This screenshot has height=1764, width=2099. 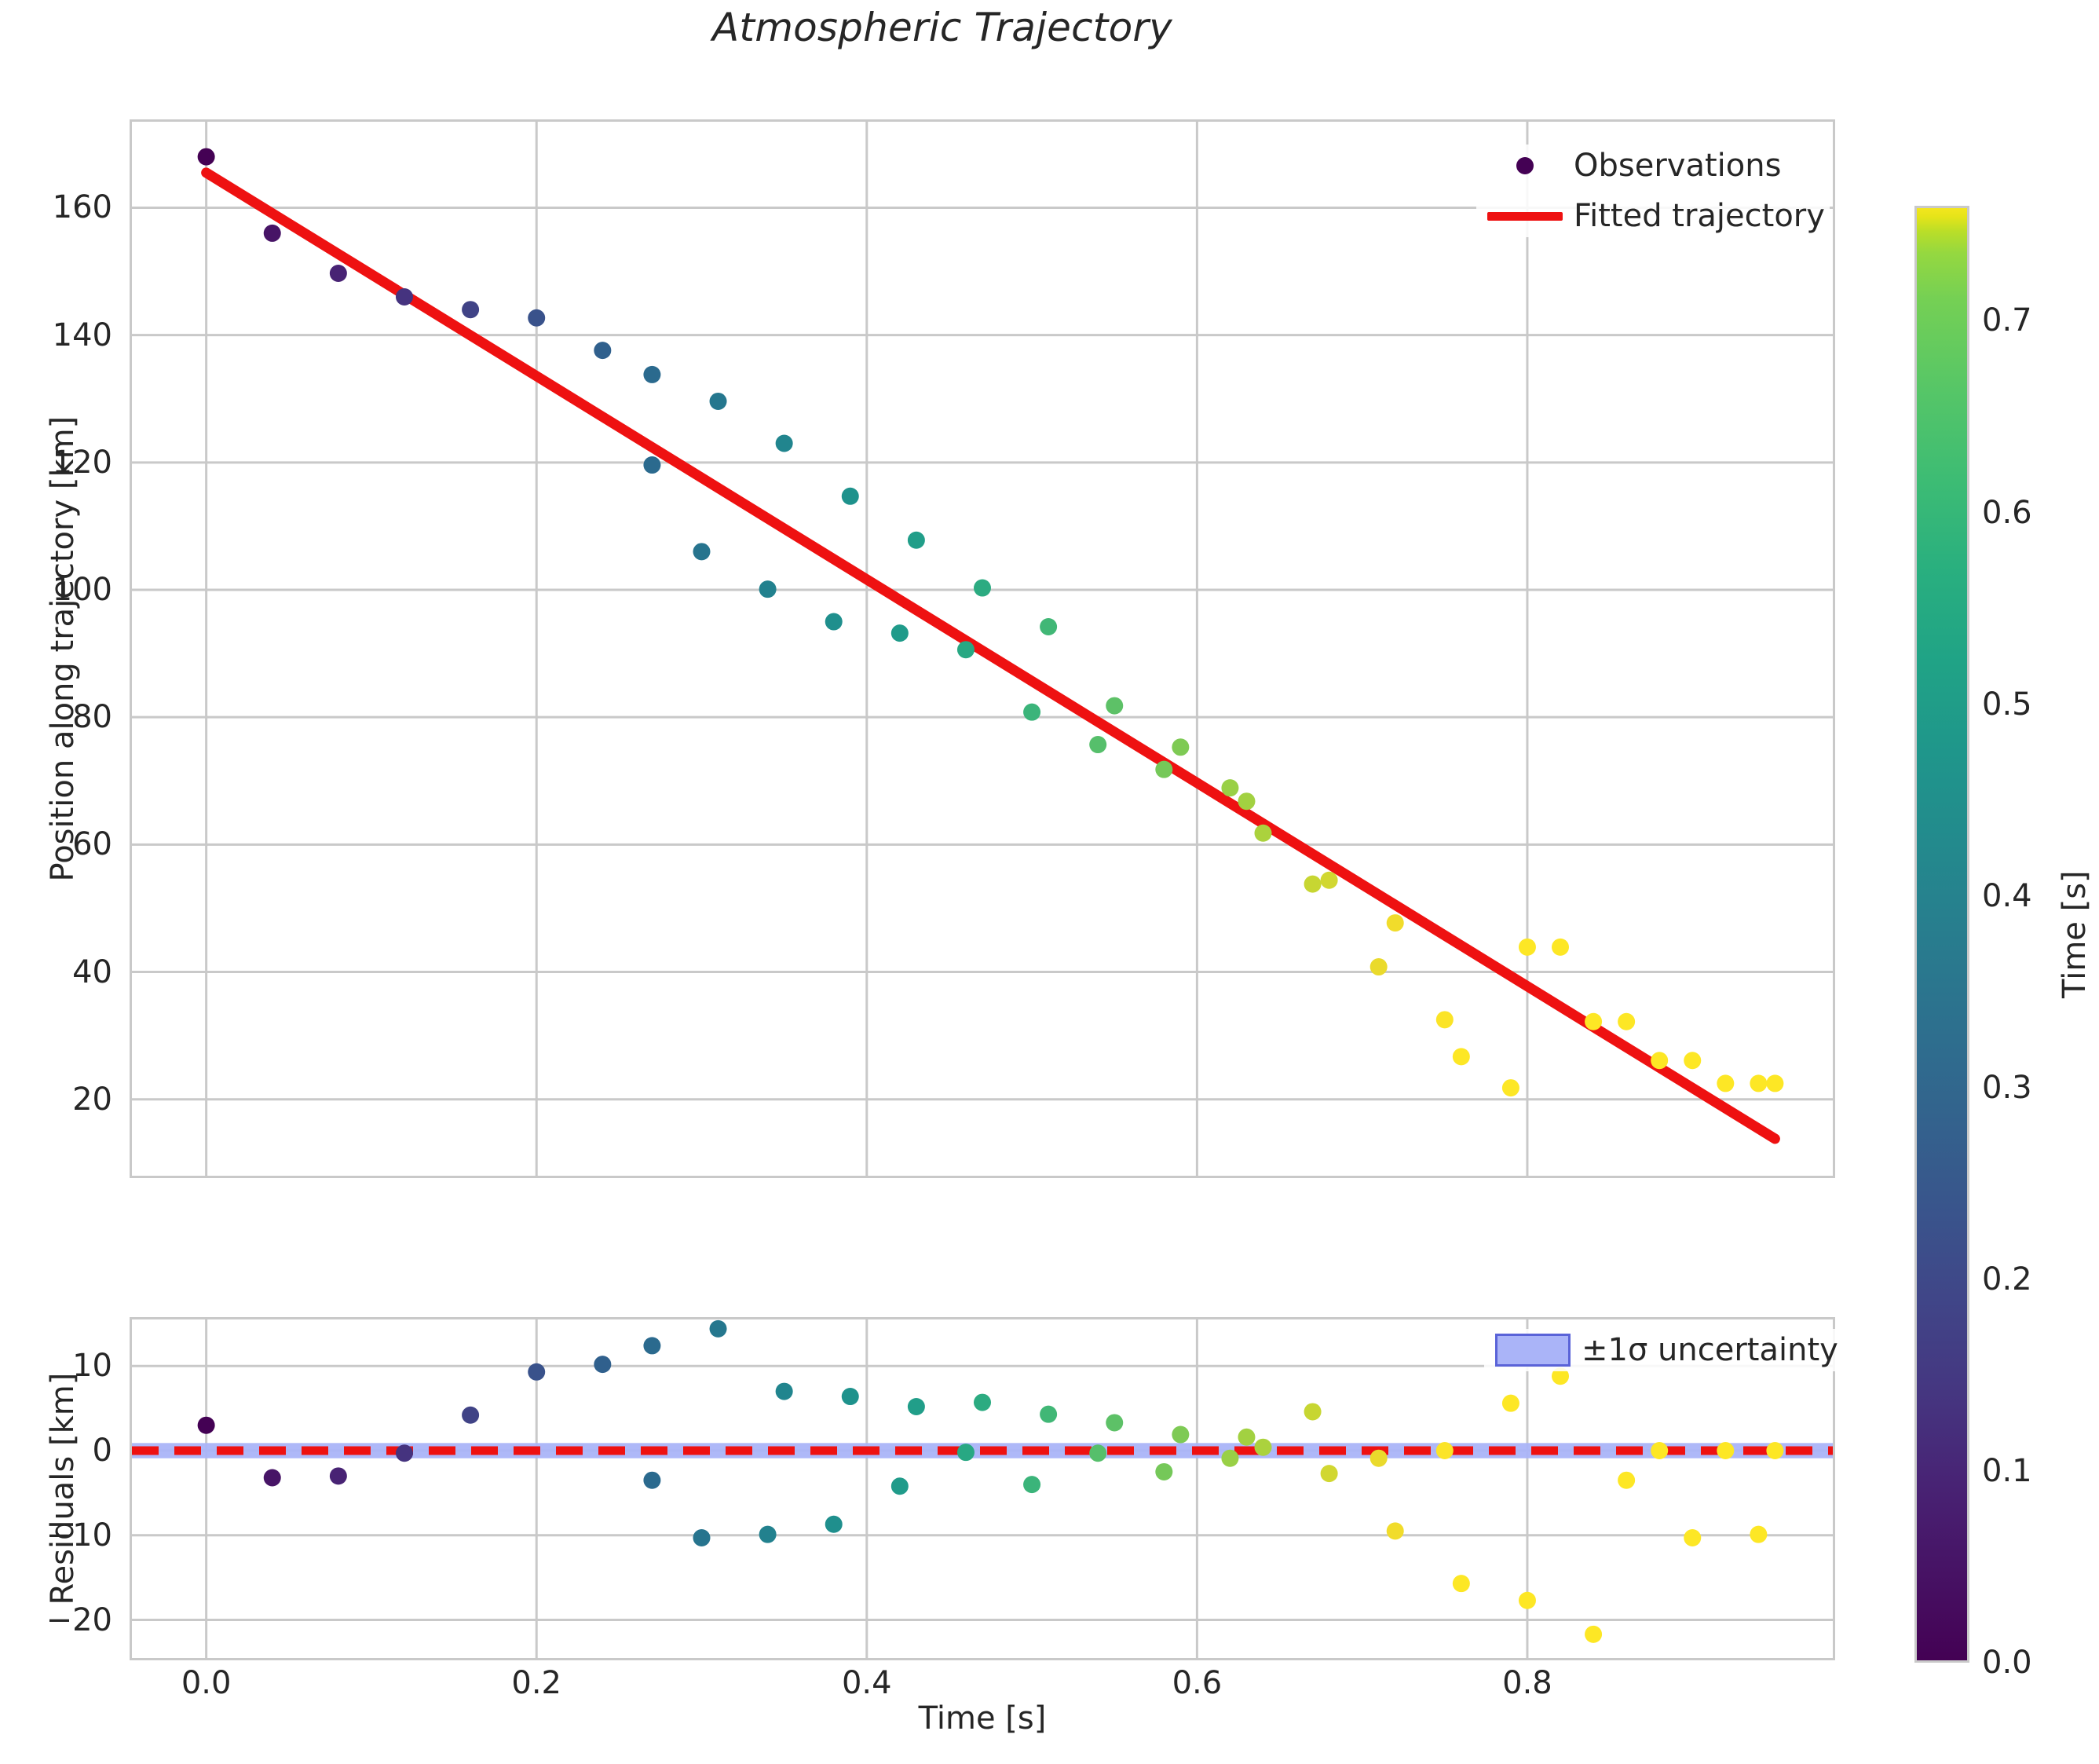 I want to click on legend-item-uncertainty: ±1σ uncertainty, so click(x=1664, y=1350).